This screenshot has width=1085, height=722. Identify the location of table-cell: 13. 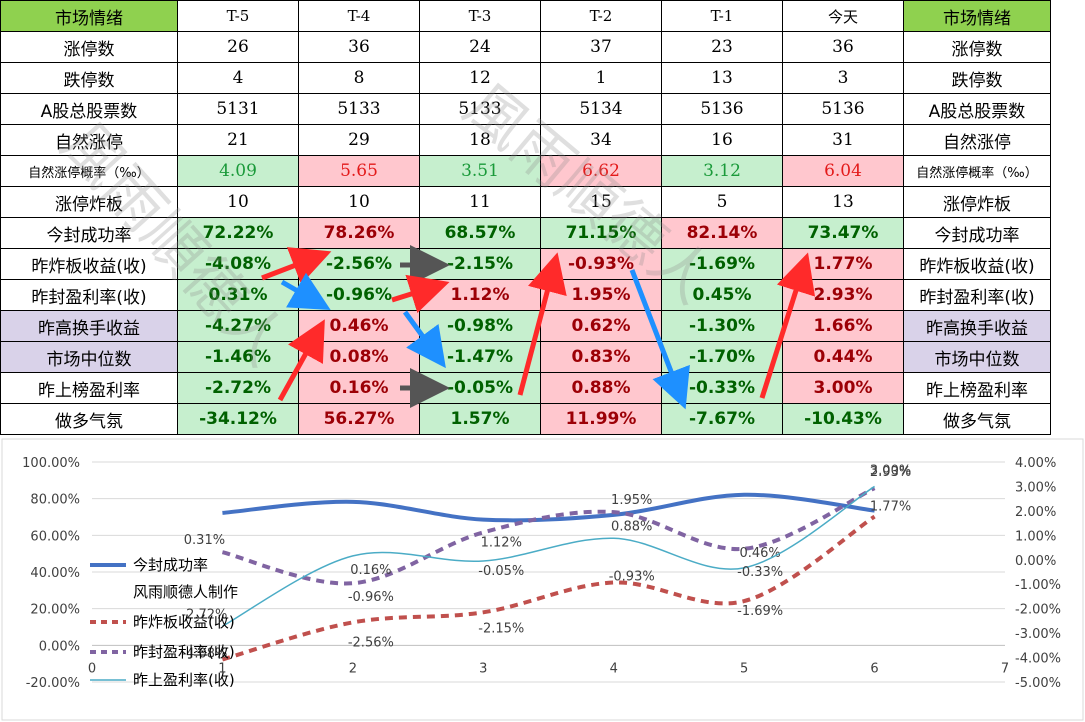
(722, 78).